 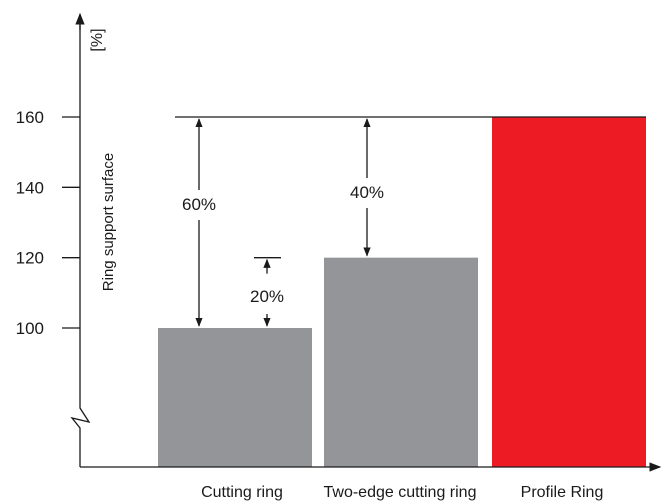 What do you see at coordinates (199, 204) in the screenshot?
I see `annotation-60-percent: 60%` at bounding box center [199, 204].